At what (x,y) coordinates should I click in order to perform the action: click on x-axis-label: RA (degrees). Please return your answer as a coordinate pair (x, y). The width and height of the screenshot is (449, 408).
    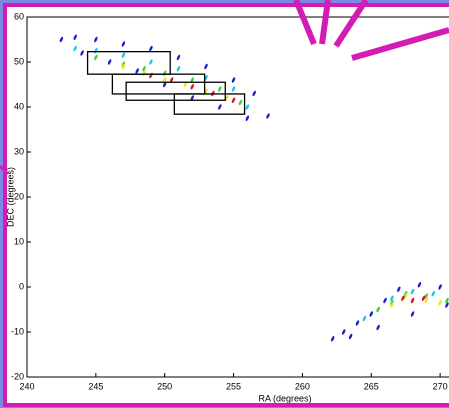
    Looking at the image, I should click on (284, 398).